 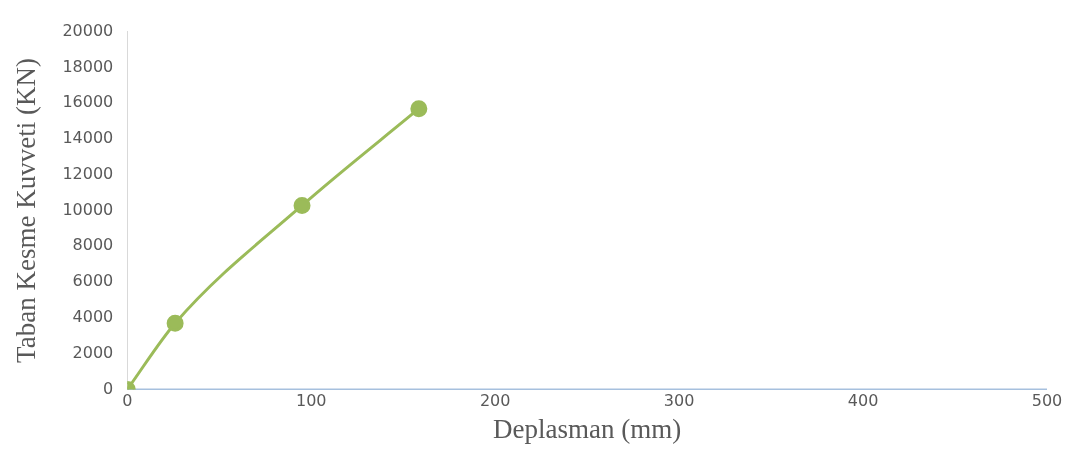 I want to click on y-tick-label: 18000, so click(x=88, y=66).